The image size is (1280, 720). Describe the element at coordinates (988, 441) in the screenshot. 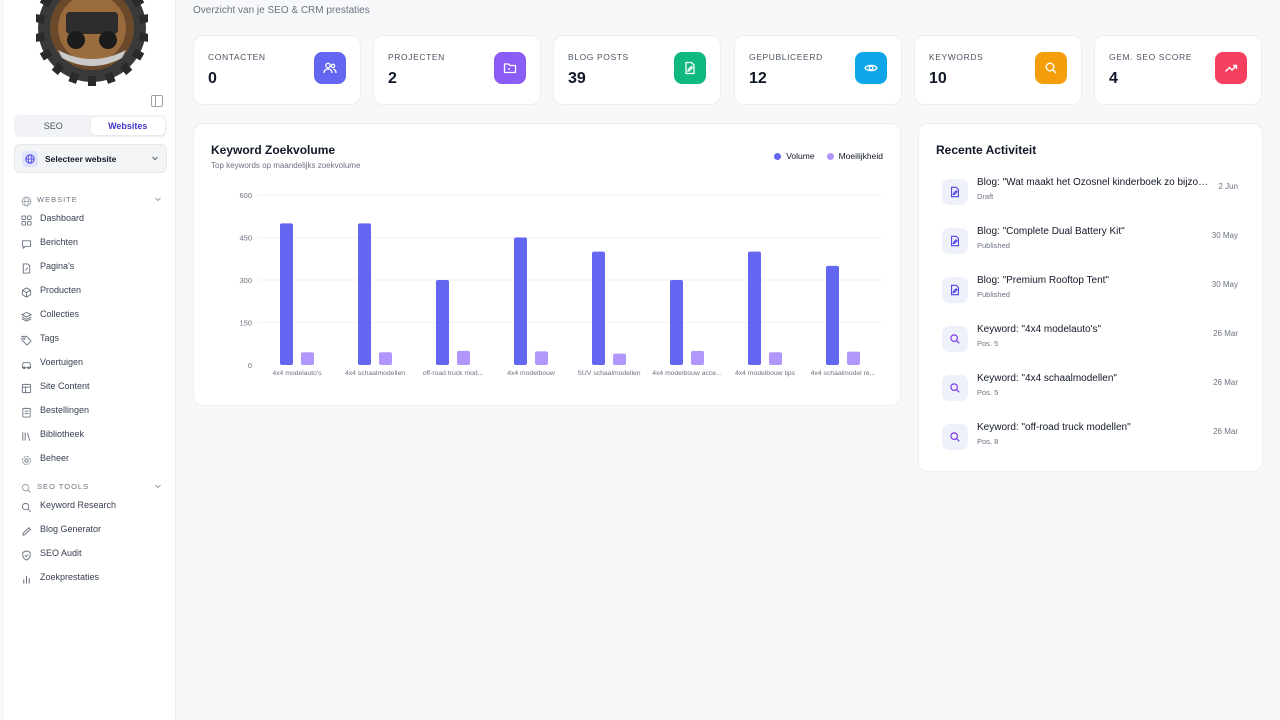

I see `activity-status: Pos. 8` at that location.